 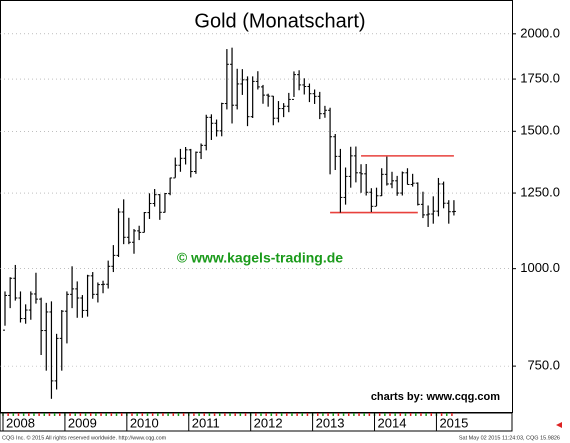 What do you see at coordinates (330, 422) in the screenshot?
I see `x-tick-label: 2013` at bounding box center [330, 422].